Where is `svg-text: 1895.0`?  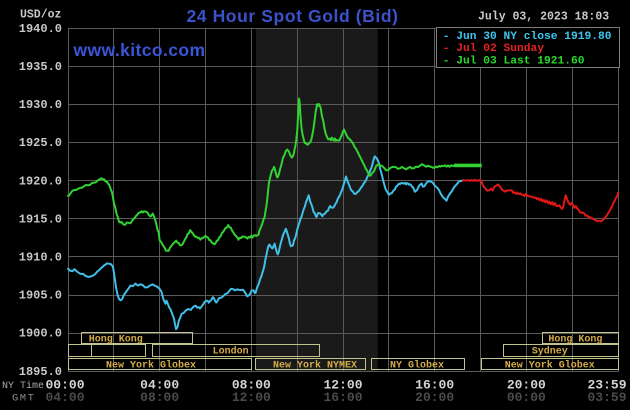
svg-text: 1895.0 is located at coordinates (40, 372).